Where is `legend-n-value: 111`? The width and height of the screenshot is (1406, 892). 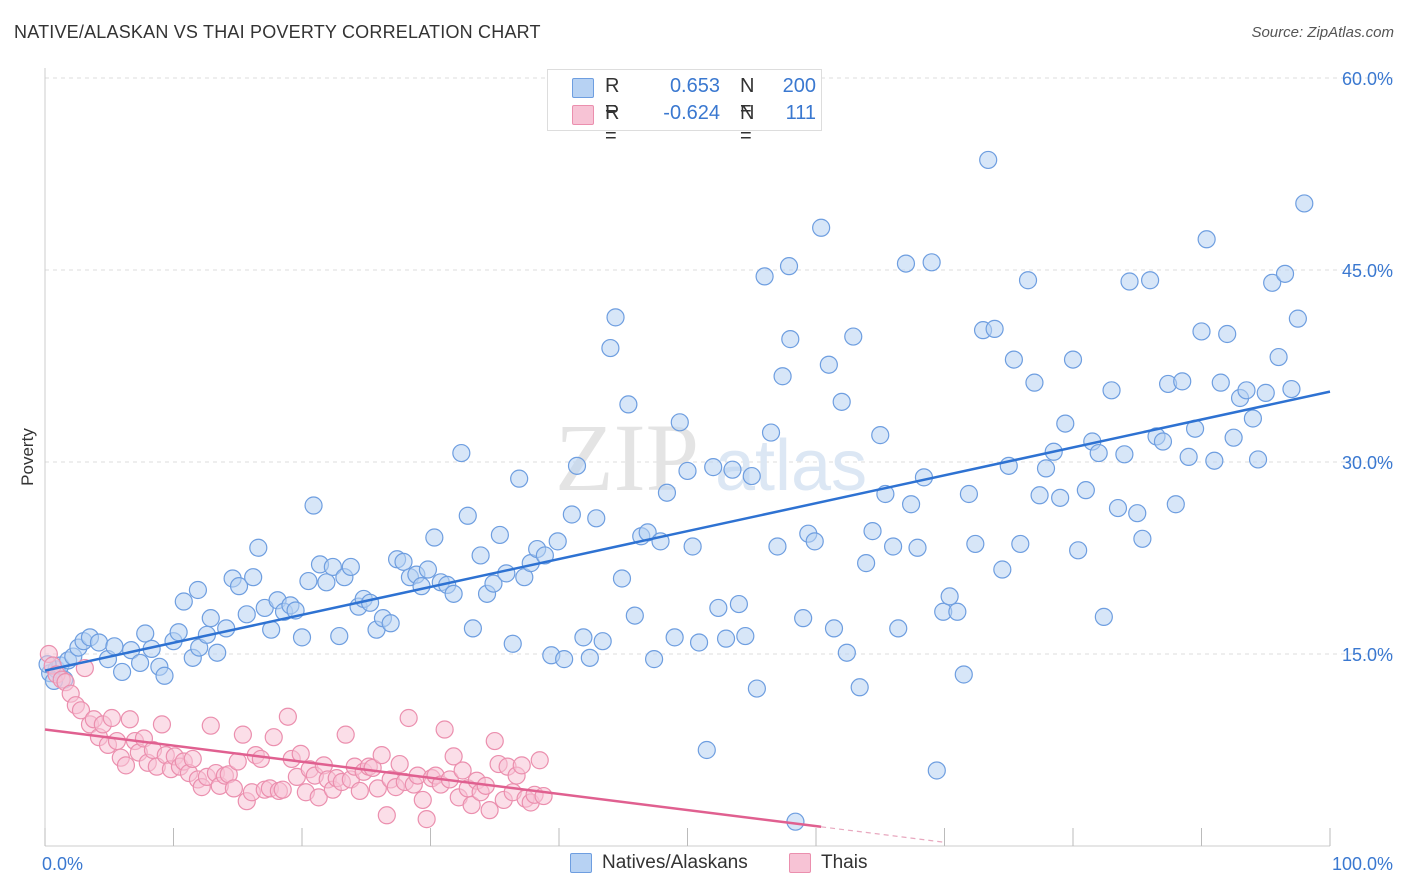 legend-n-value: 111 is located at coordinates (800, 113).